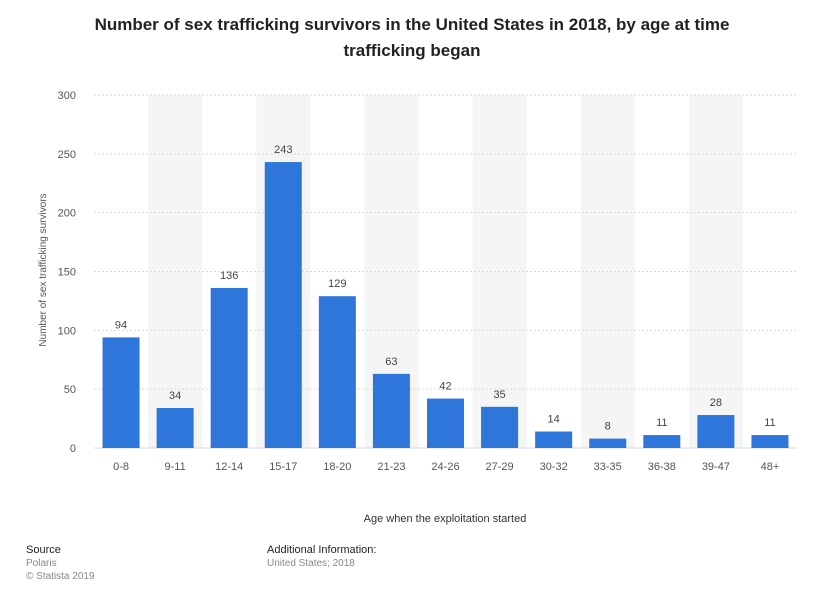 This screenshot has height=610, width=824. Describe the element at coordinates (283, 467) in the screenshot. I see `x-tick-label: 15-17` at that location.